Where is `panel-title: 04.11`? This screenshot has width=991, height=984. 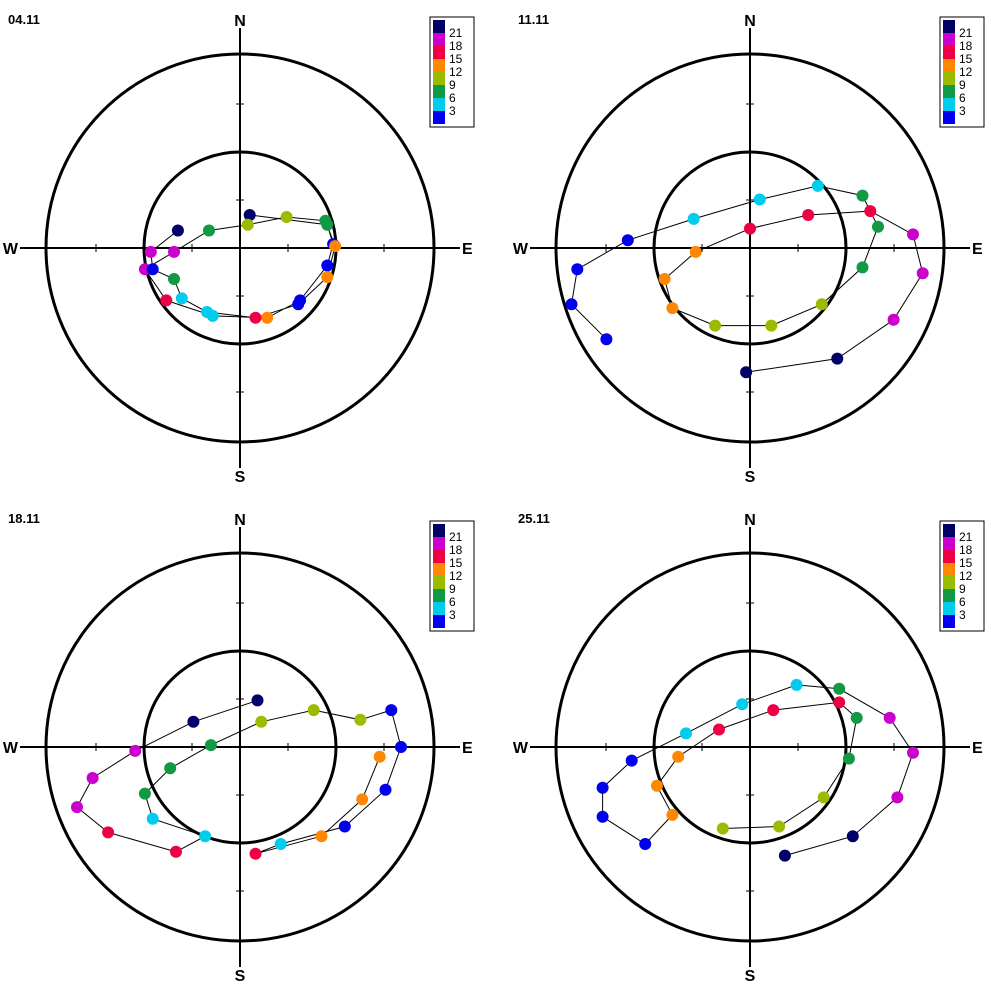
panel-title: 04.11 is located at coordinates (24, 19).